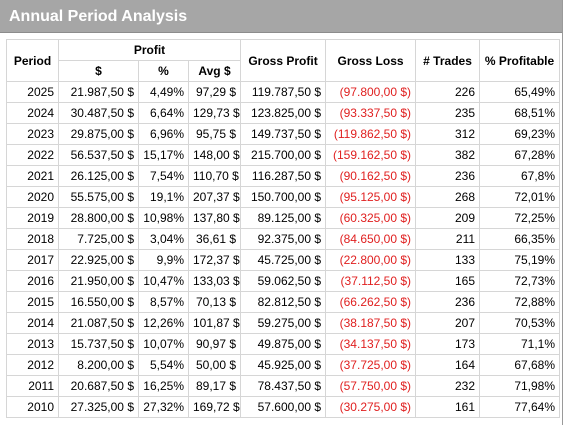  I want to click on header-profit-avg: Avg $, so click(214, 71).